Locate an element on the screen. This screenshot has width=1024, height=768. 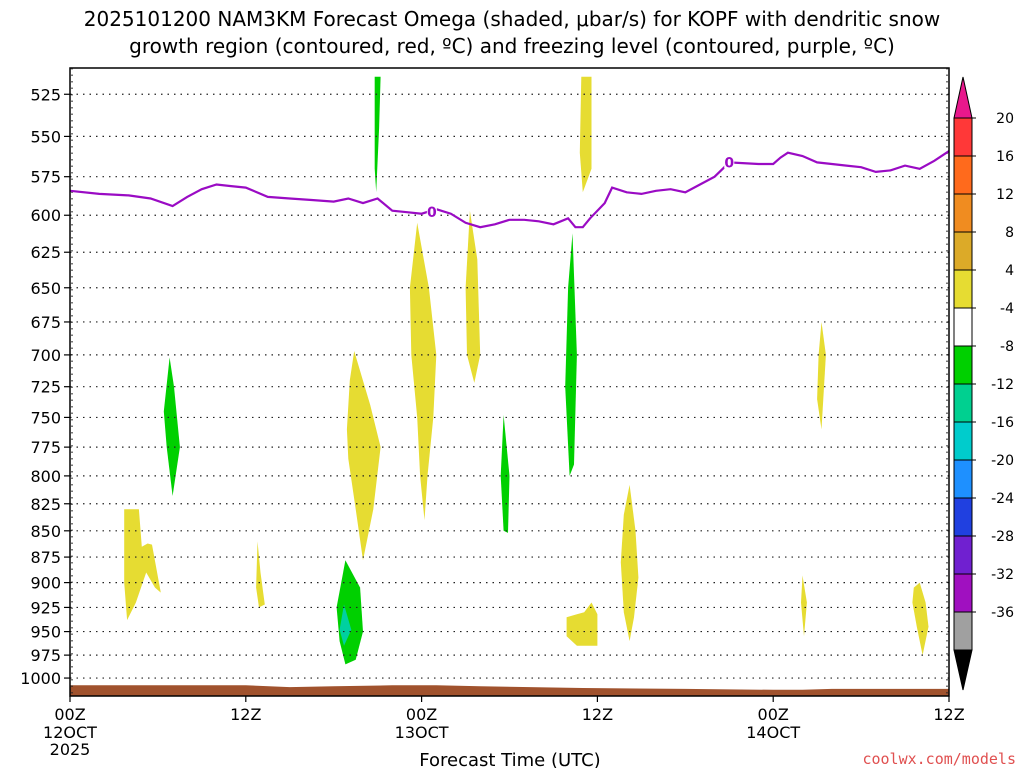
freezing-level-line is located at coordinates (509, 189).